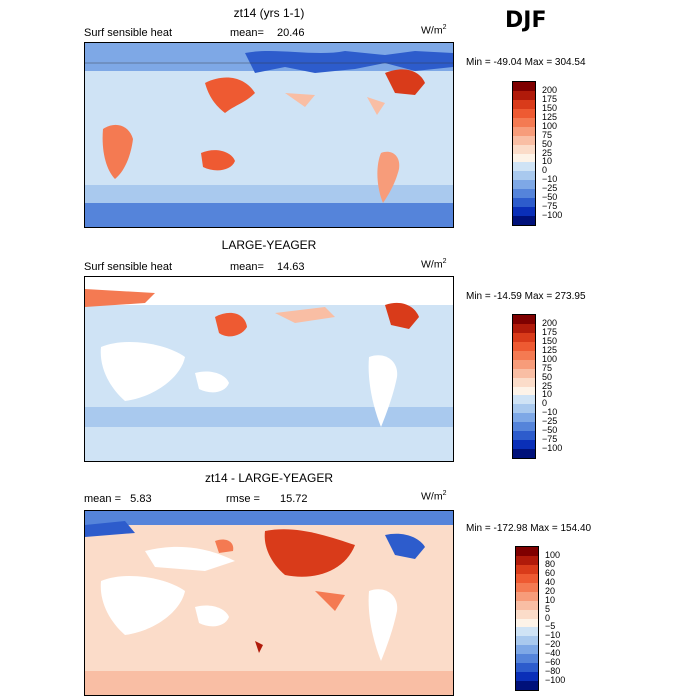 The height and width of the screenshot is (700, 700). What do you see at coordinates (550, 206) in the screenshot?
I see `colorbar-tick-label: −75` at bounding box center [550, 206].